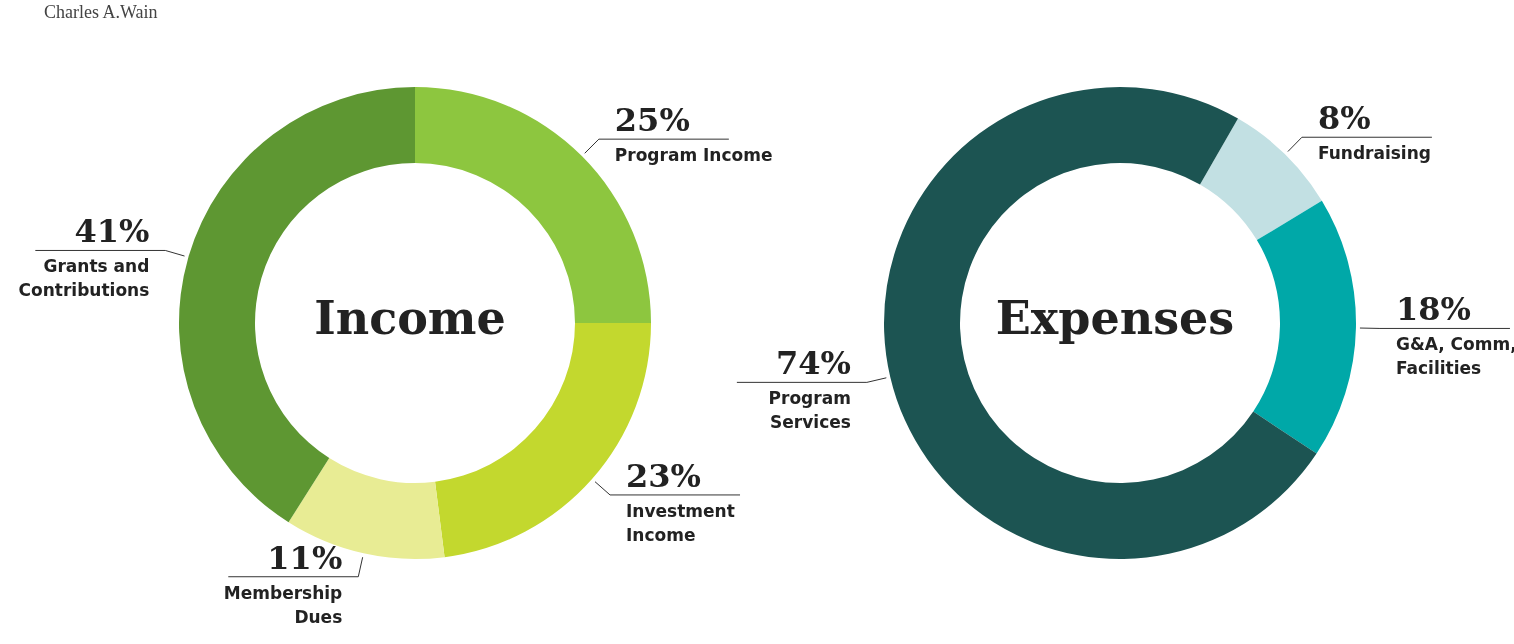 The image size is (1514, 644). Describe the element at coordinates (283, 604) in the screenshot. I see `slice-label: Membership Dues` at that location.